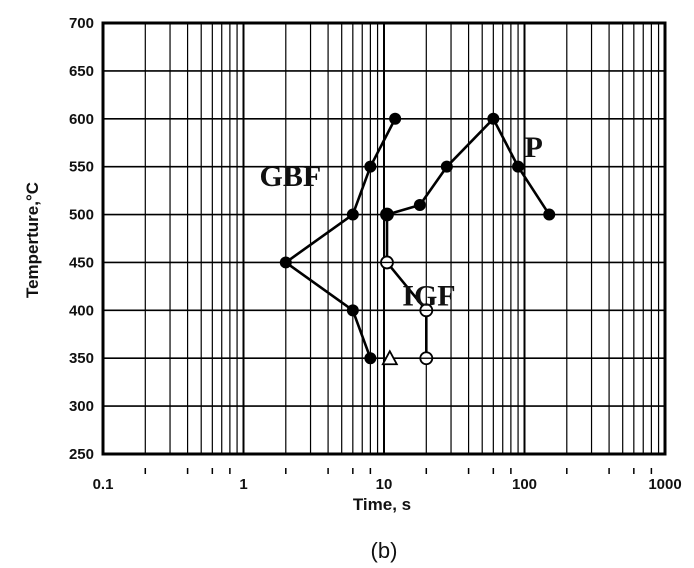 The height and width of the screenshot is (568, 694). Describe the element at coordinates (81, 215) in the screenshot. I see `y-tick-label: 500` at that location.